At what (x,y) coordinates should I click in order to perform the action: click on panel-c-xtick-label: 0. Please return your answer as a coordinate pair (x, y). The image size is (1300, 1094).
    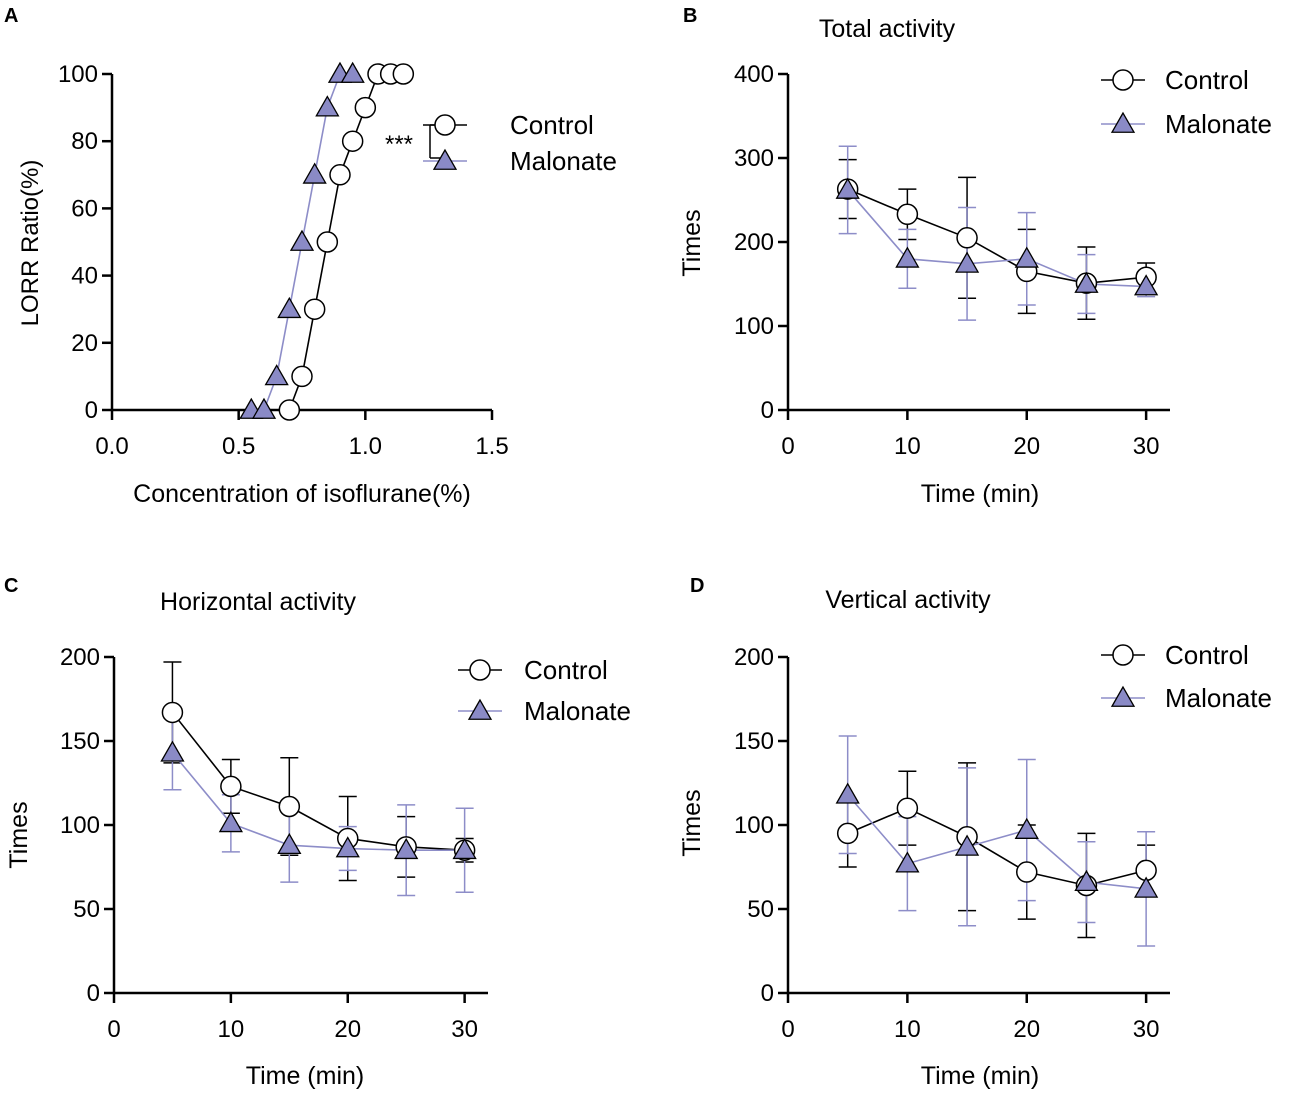
    Looking at the image, I should click on (113, 1029).